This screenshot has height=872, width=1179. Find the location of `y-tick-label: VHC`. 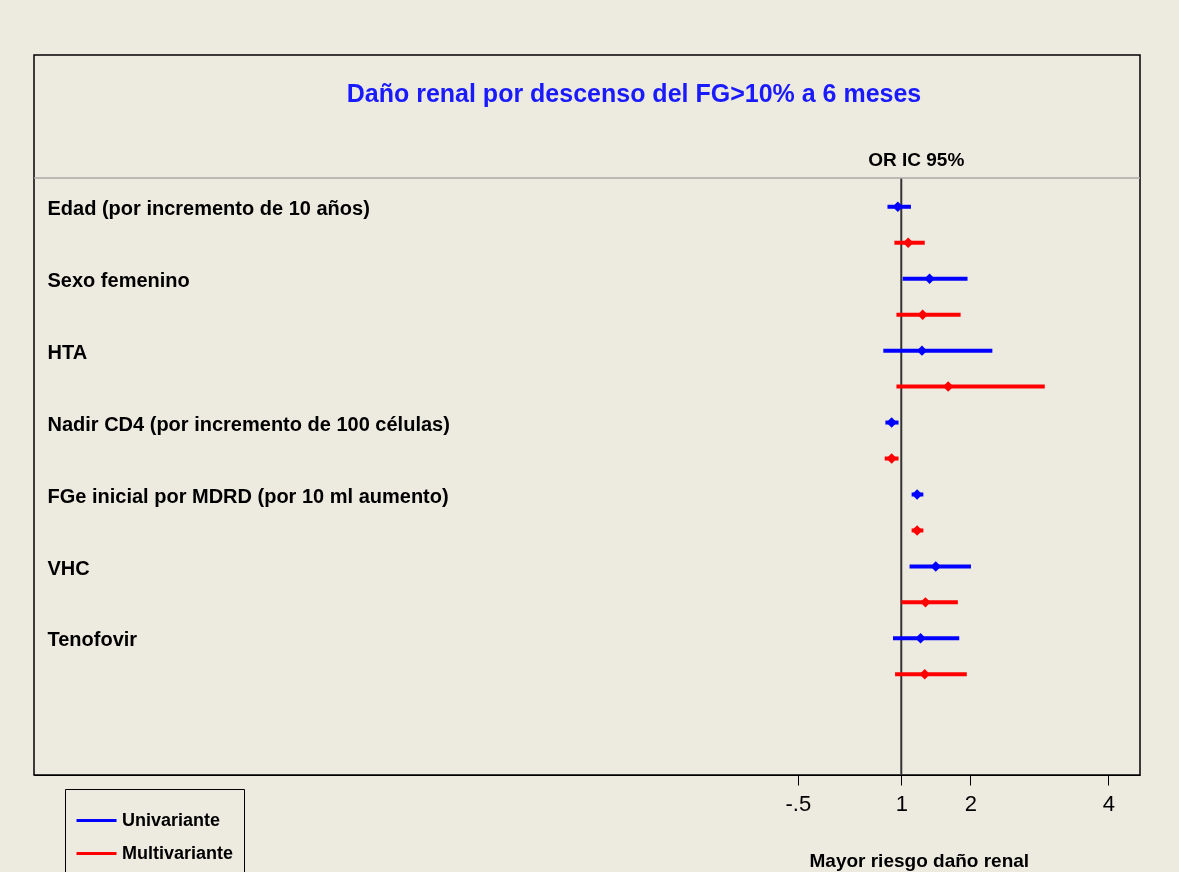

y-tick-label: VHC is located at coordinates (68, 567).